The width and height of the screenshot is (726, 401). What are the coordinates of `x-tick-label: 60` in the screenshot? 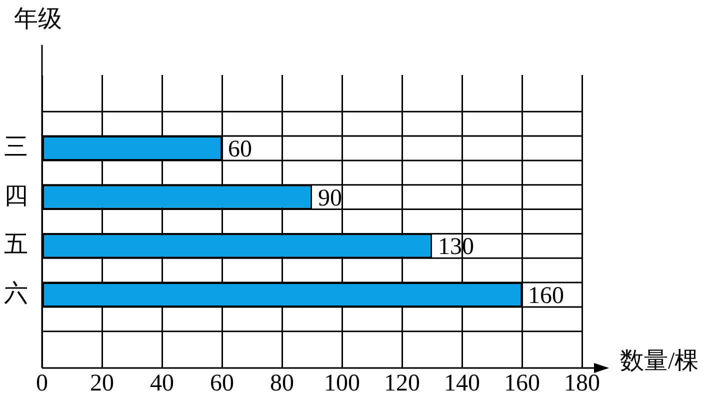 It's located at (222, 383).